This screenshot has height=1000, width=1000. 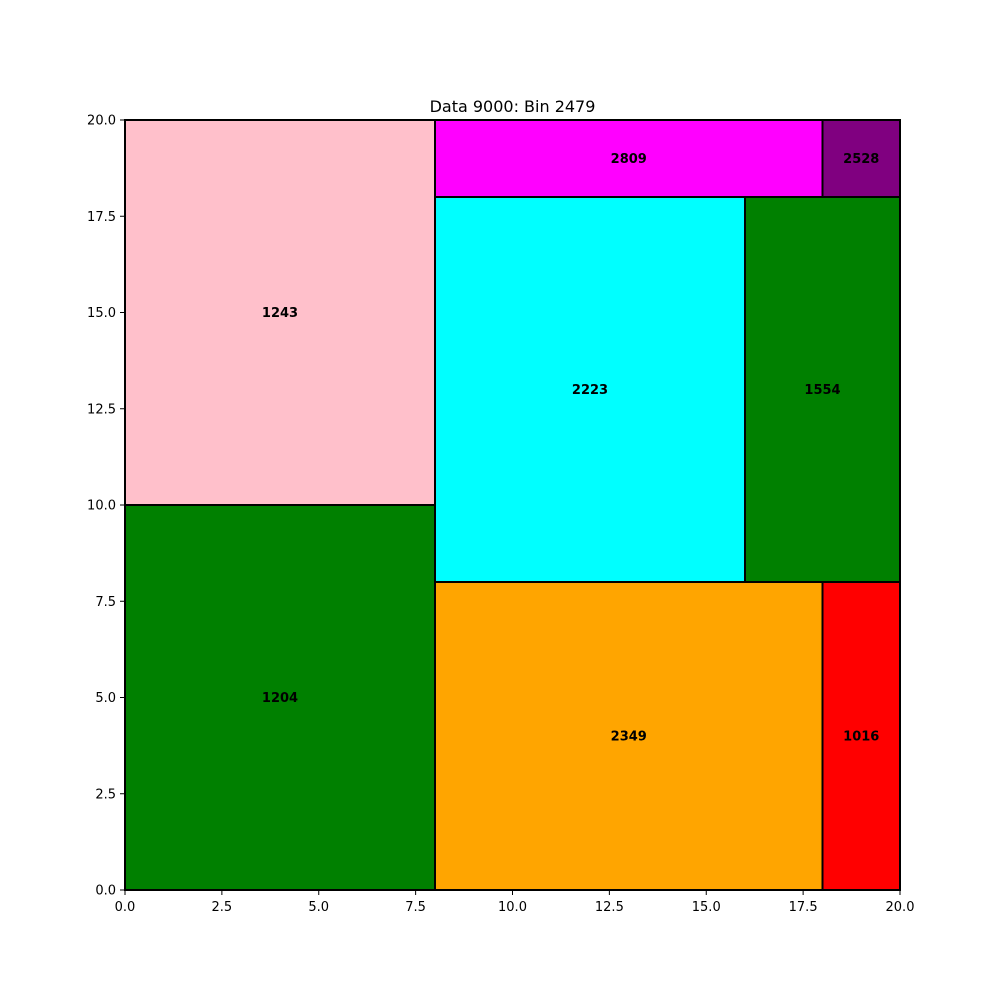 What do you see at coordinates (101, 409) in the screenshot?
I see `y-tick-label: 12.5` at bounding box center [101, 409].